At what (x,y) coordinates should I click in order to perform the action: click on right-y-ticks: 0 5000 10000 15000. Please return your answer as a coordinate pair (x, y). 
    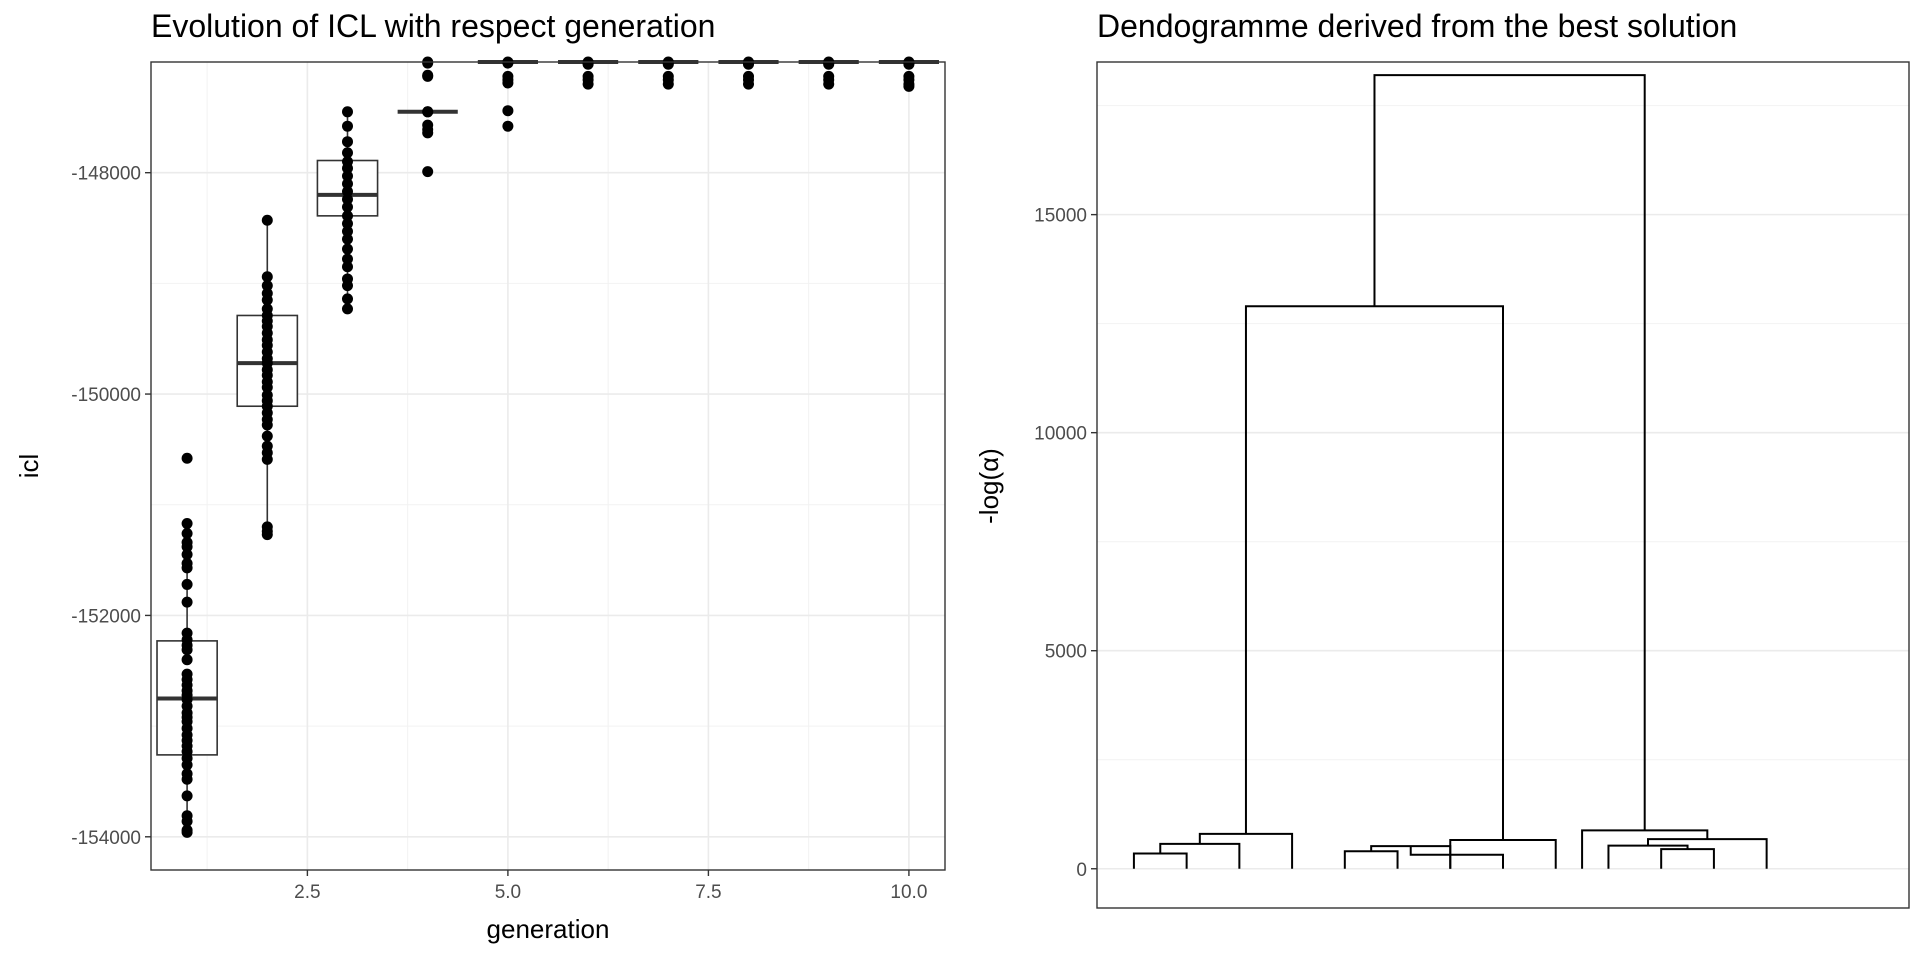
    Looking at the image, I should click on (1065, 543).